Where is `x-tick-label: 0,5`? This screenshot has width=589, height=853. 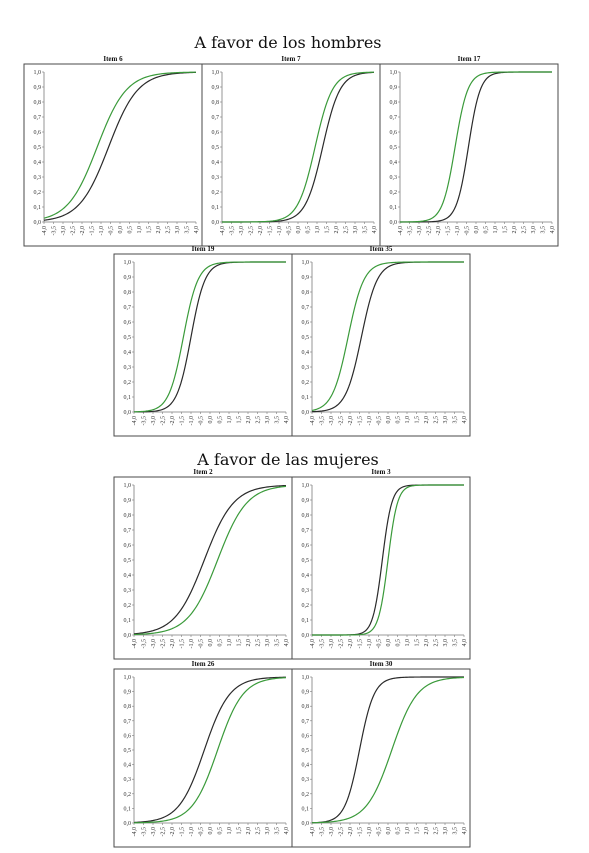
x-tick-label: 0,5 is located at coordinates (221, 420).